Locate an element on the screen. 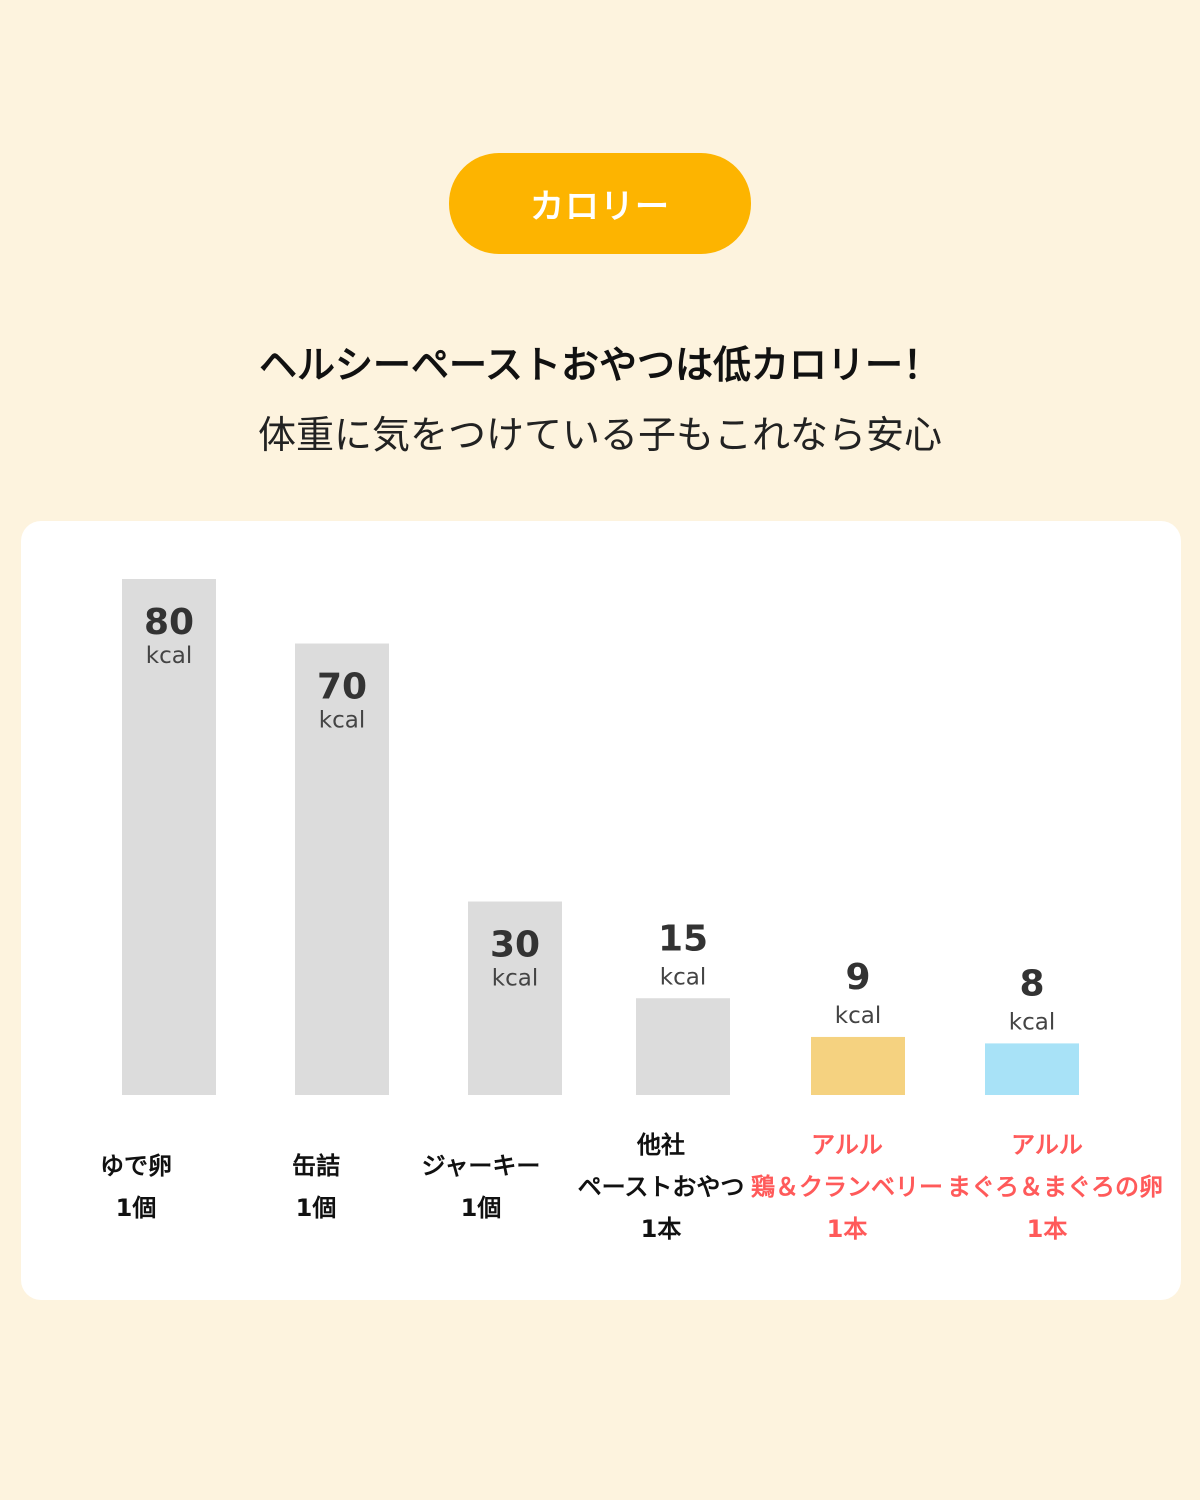 This screenshot has height=1500, width=1200. category-label-line: ジャーキー is located at coordinates (481, 1166).